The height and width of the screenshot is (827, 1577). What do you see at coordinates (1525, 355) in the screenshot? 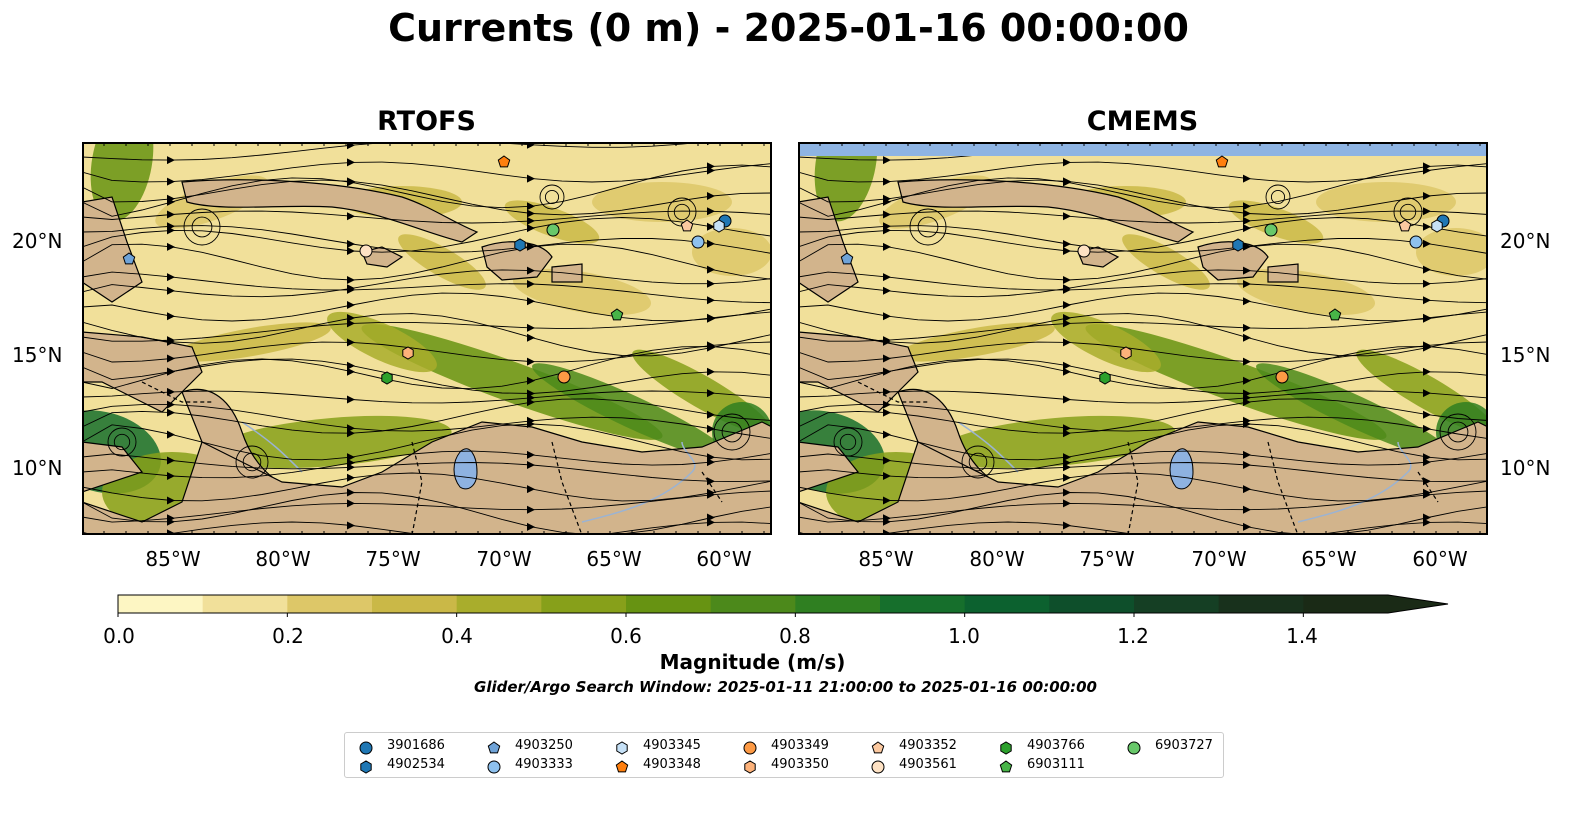
I see `lat-label-15n-right: 15°N` at bounding box center [1525, 355].